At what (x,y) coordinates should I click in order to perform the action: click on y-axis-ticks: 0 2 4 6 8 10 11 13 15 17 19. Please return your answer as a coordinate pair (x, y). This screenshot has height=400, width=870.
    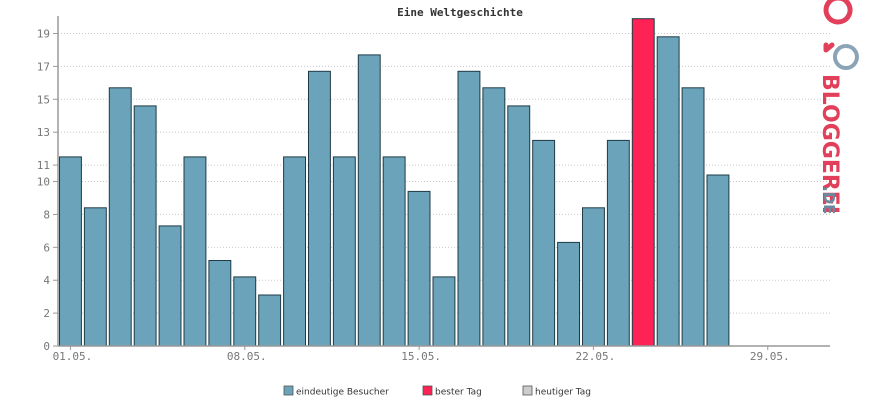
    Looking at the image, I should click on (47, 190).